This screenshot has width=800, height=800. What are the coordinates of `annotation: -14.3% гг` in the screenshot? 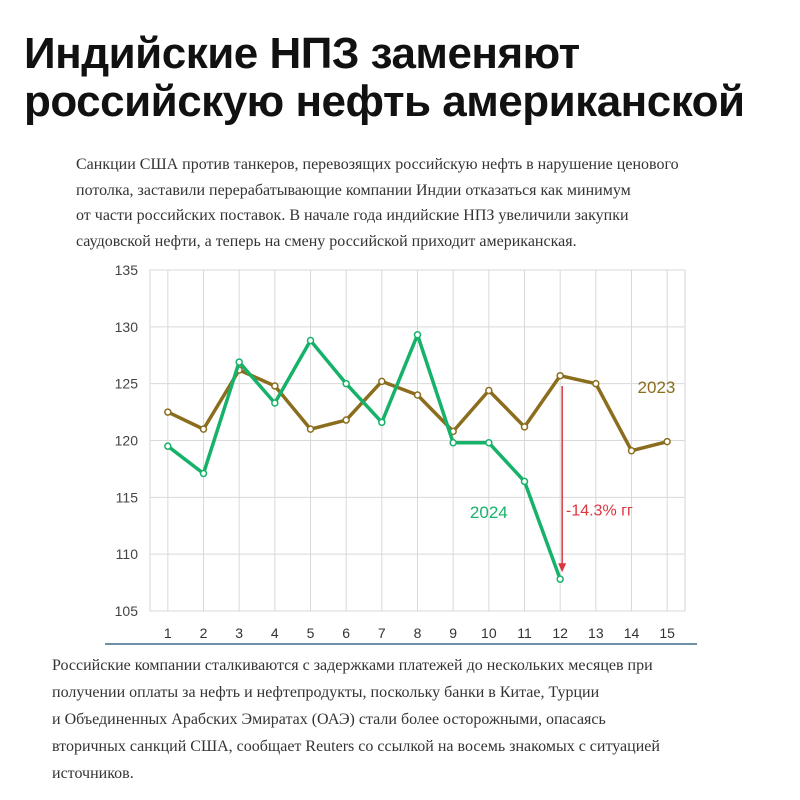 It's located at (595, 479).